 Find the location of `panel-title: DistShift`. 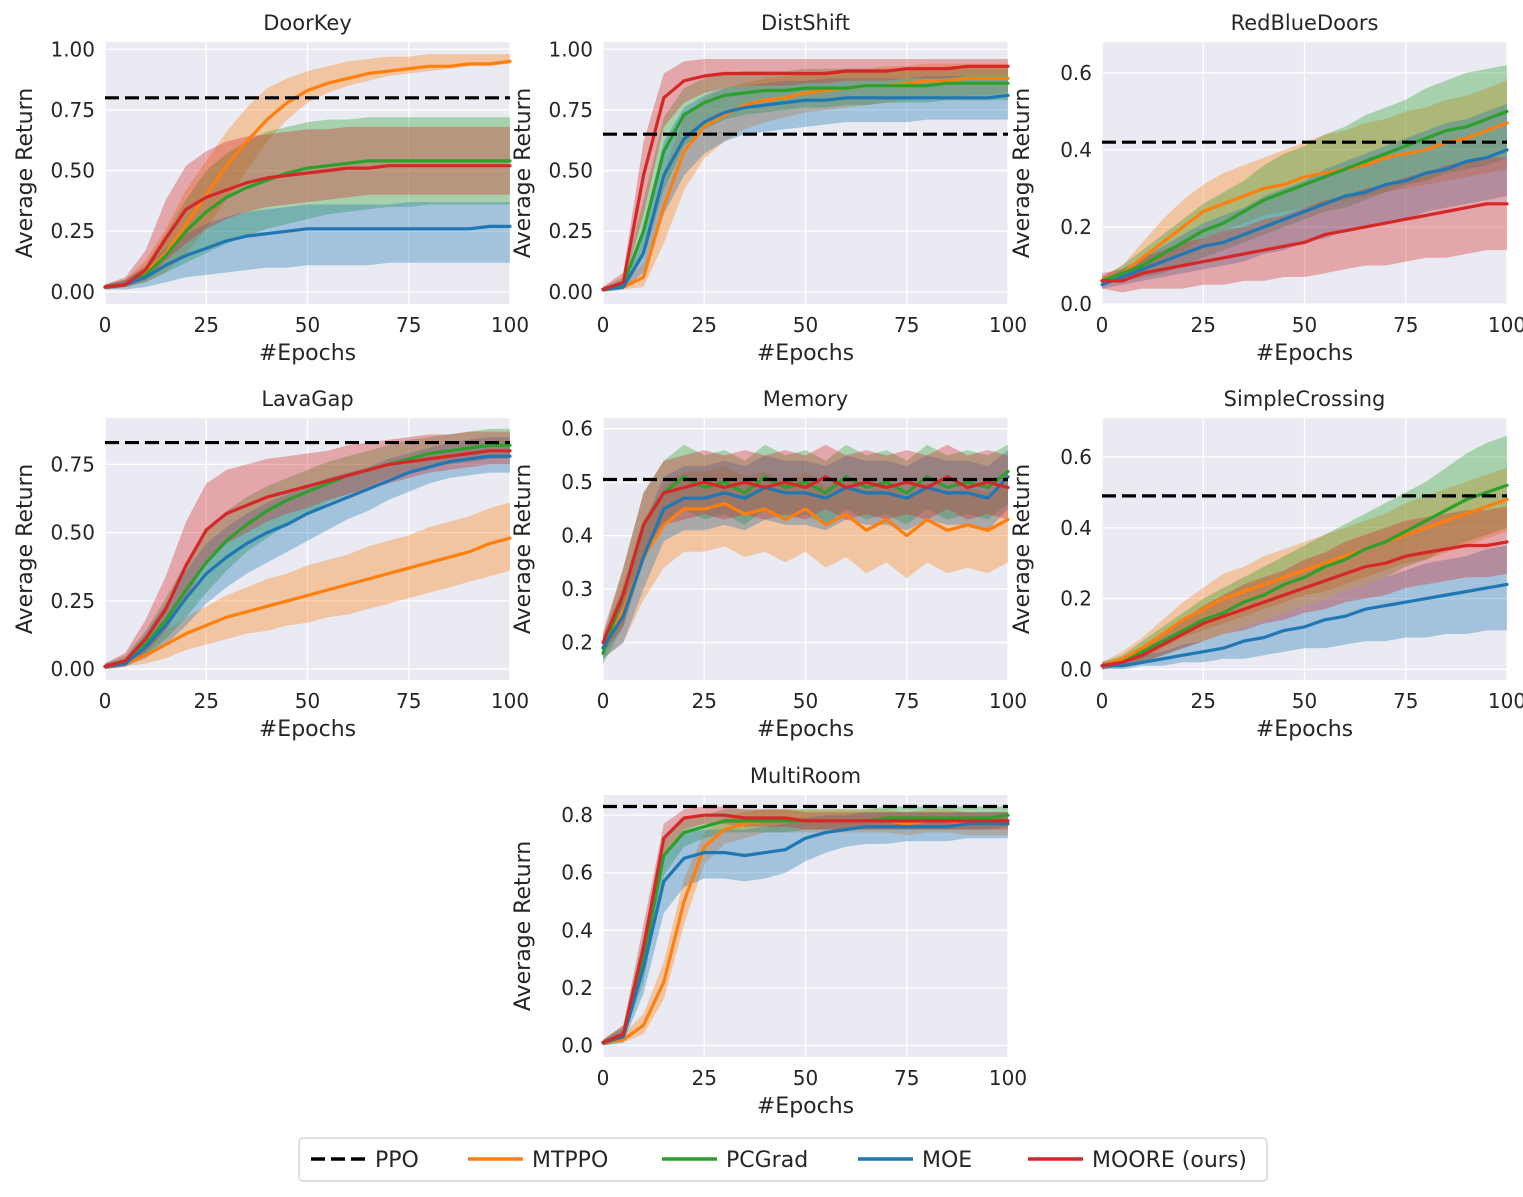

panel-title: DistShift is located at coordinates (805, 23).